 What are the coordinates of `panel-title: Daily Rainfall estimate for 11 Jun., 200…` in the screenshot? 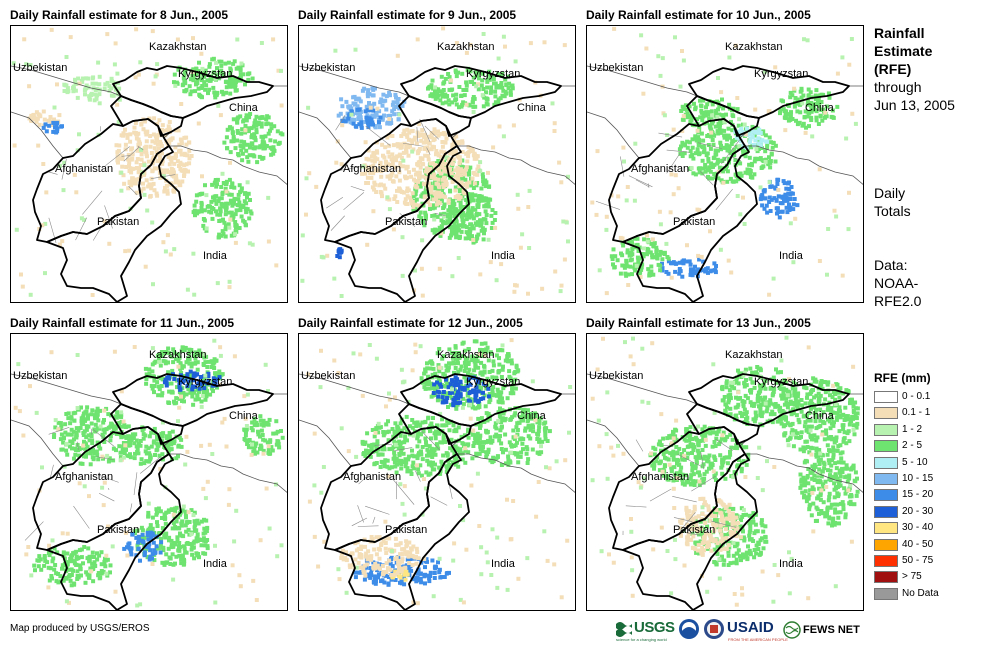 It's located at (122, 323).